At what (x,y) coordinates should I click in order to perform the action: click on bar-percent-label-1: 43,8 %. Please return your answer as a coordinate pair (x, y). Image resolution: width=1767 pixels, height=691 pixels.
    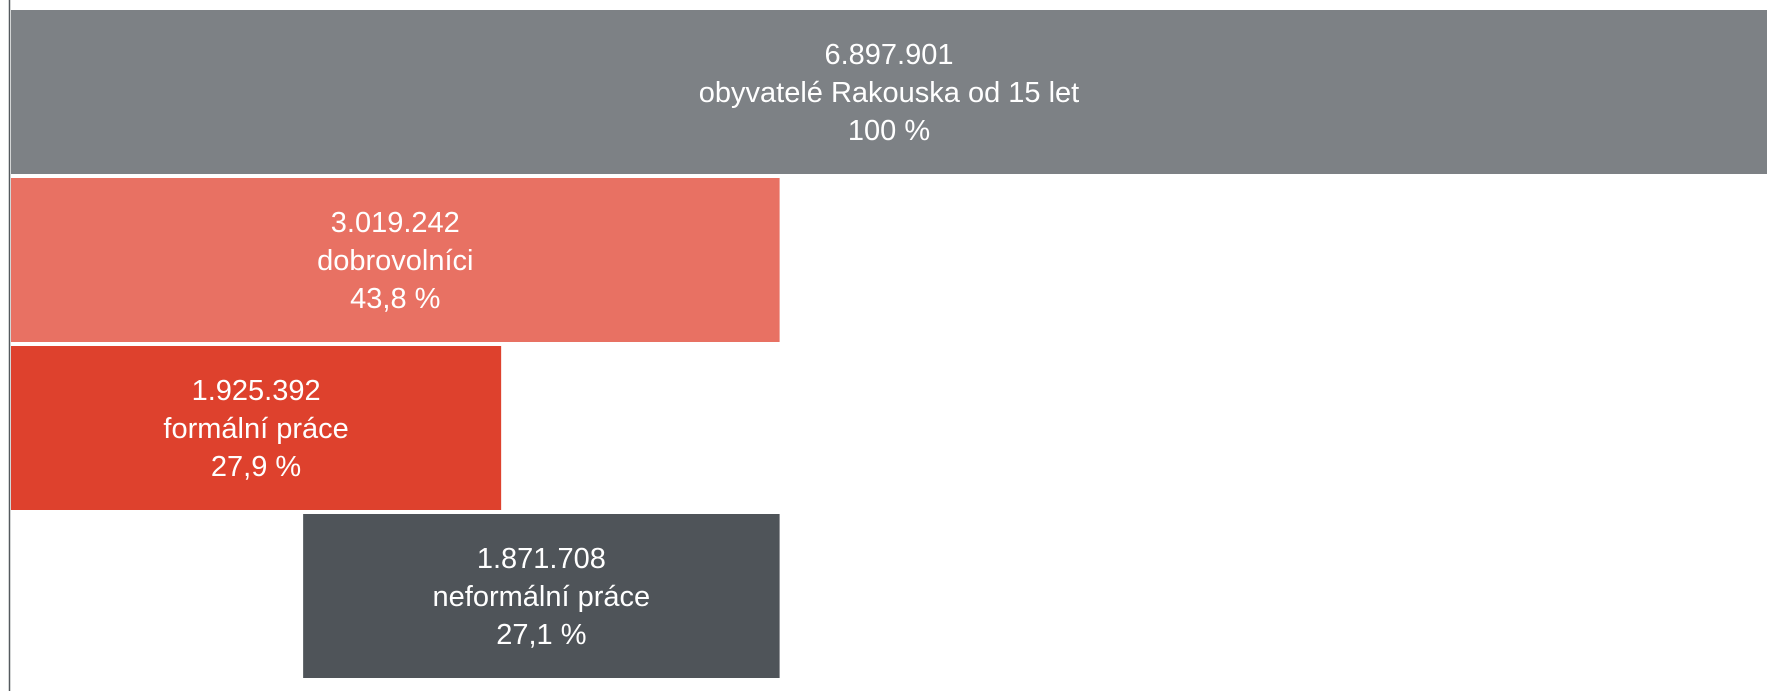
    Looking at the image, I should click on (395, 299).